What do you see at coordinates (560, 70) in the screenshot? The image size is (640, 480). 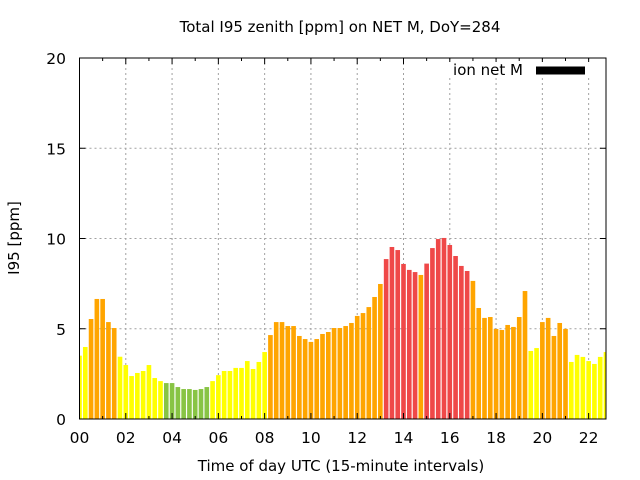 I see `legend-swatch` at bounding box center [560, 70].